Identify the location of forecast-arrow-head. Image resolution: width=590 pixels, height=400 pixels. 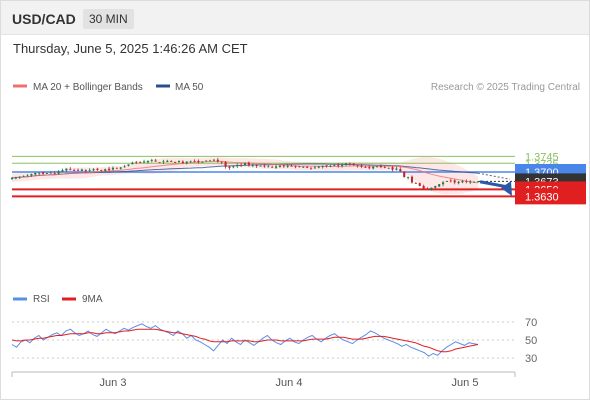
(506, 189).